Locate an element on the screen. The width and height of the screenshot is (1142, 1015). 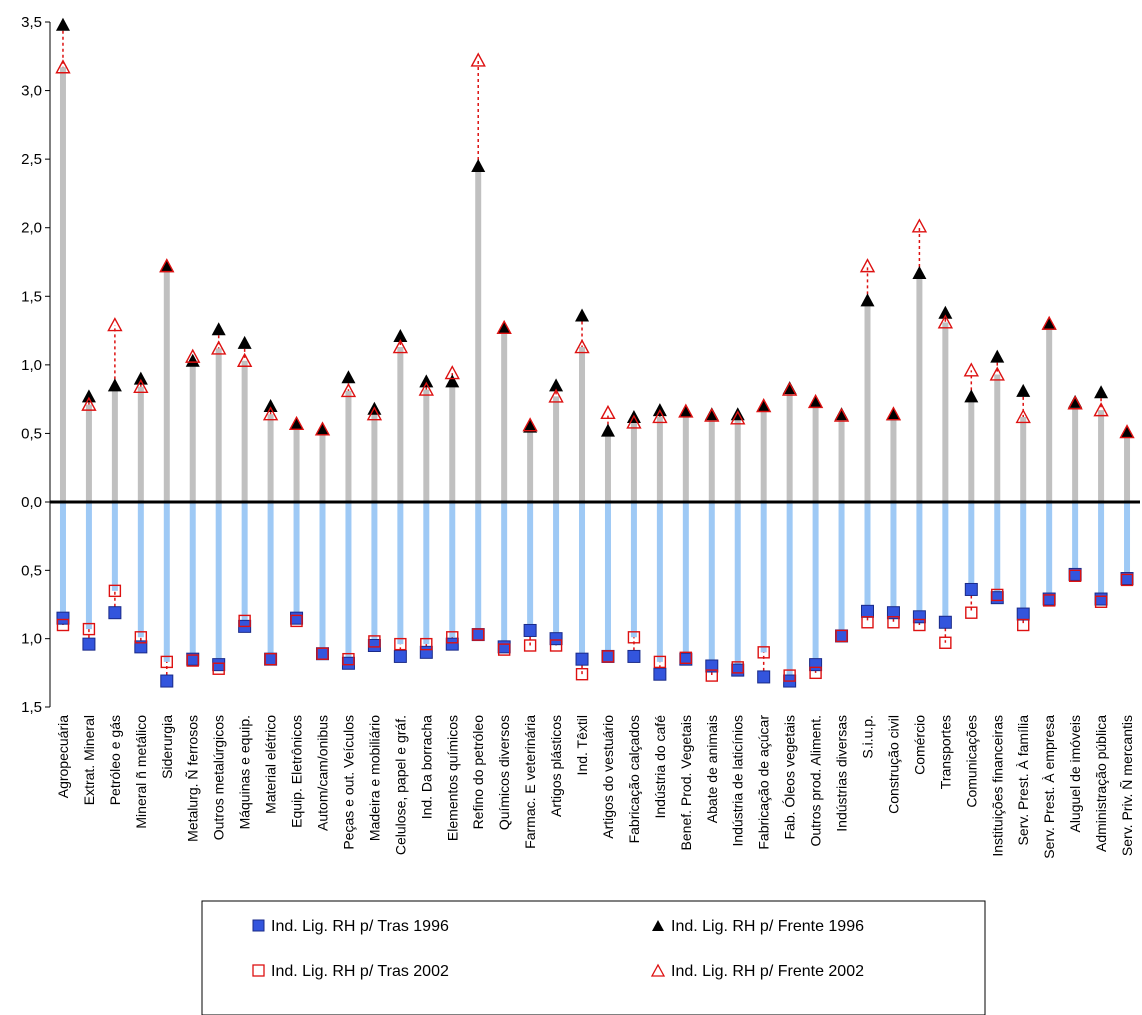
category-label: Ind. Da borracha is located at coordinates (426, 767).